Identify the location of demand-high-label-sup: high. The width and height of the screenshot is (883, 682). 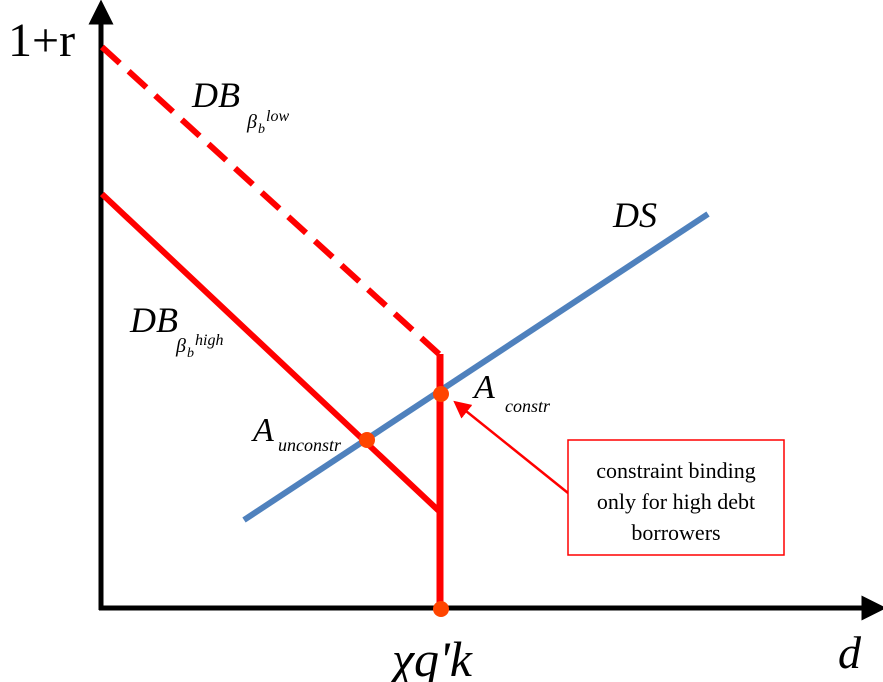
(209, 340).